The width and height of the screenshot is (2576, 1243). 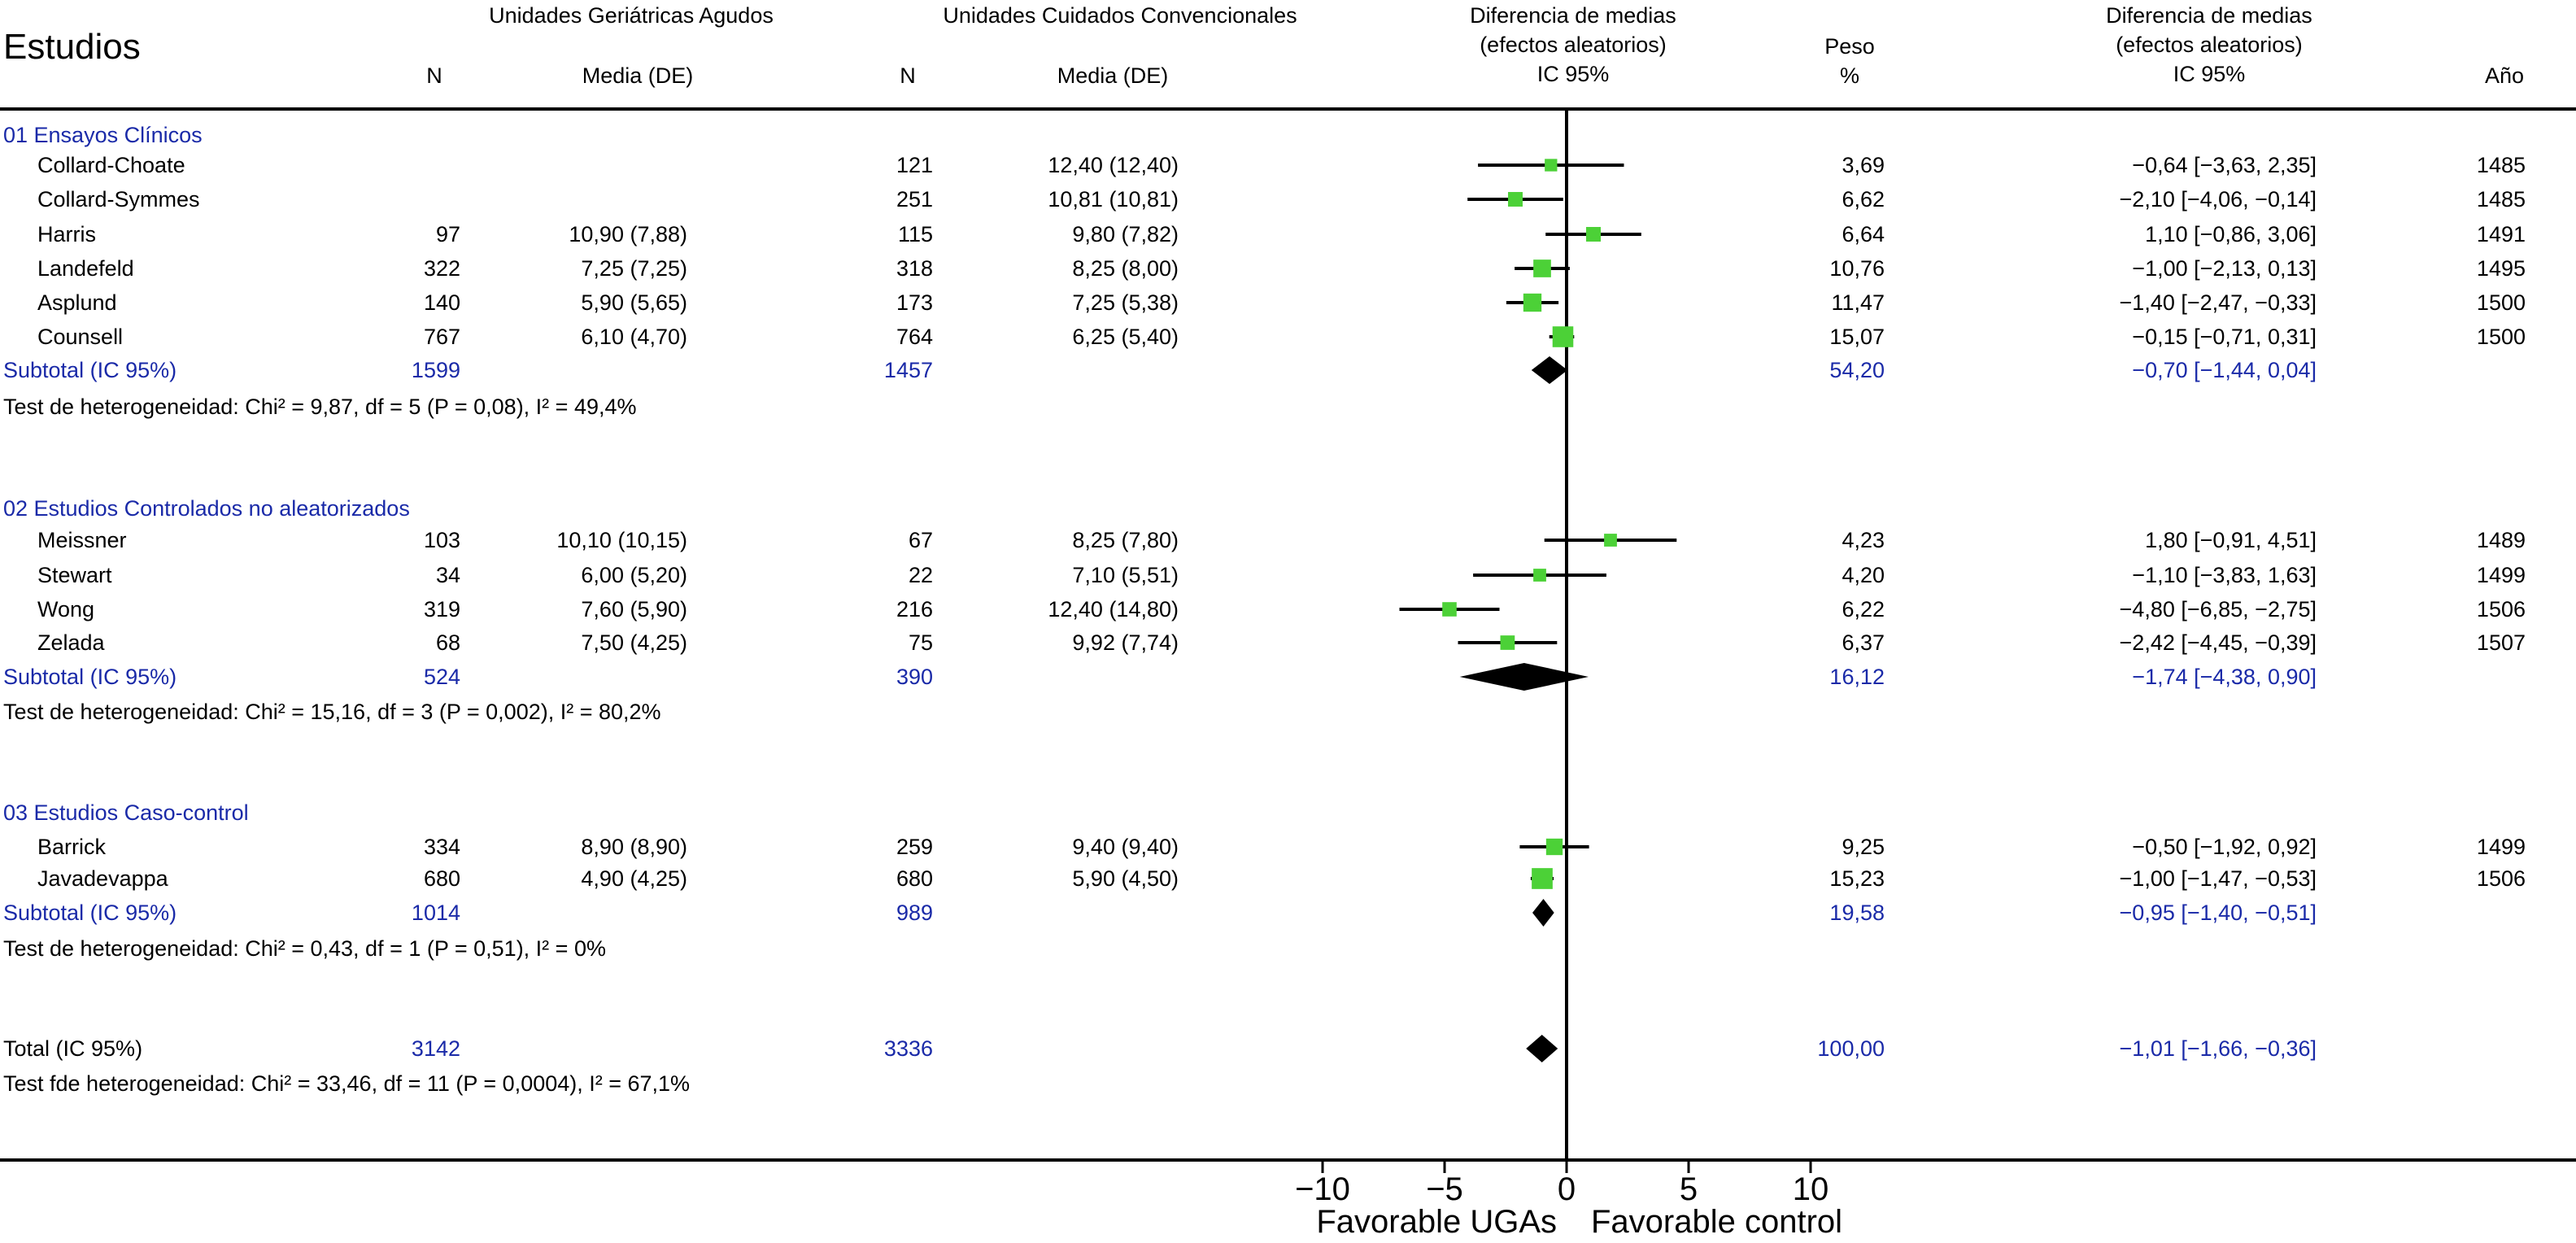 What do you see at coordinates (2504, 75) in the screenshot?
I see `year-header: Año` at bounding box center [2504, 75].